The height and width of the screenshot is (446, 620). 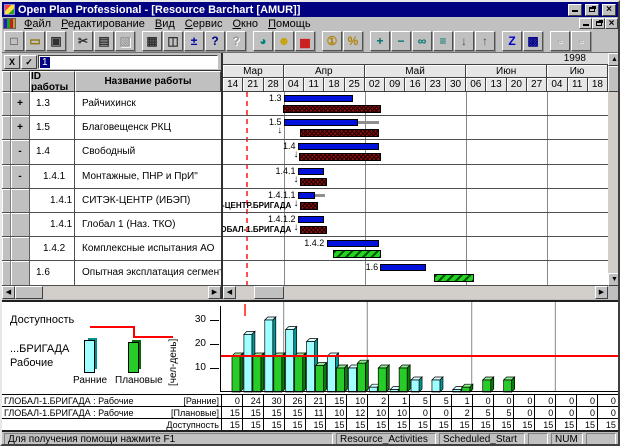 What do you see at coordinates (104, 41) in the screenshot?
I see `copy-button: ▤` at bounding box center [104, 41].